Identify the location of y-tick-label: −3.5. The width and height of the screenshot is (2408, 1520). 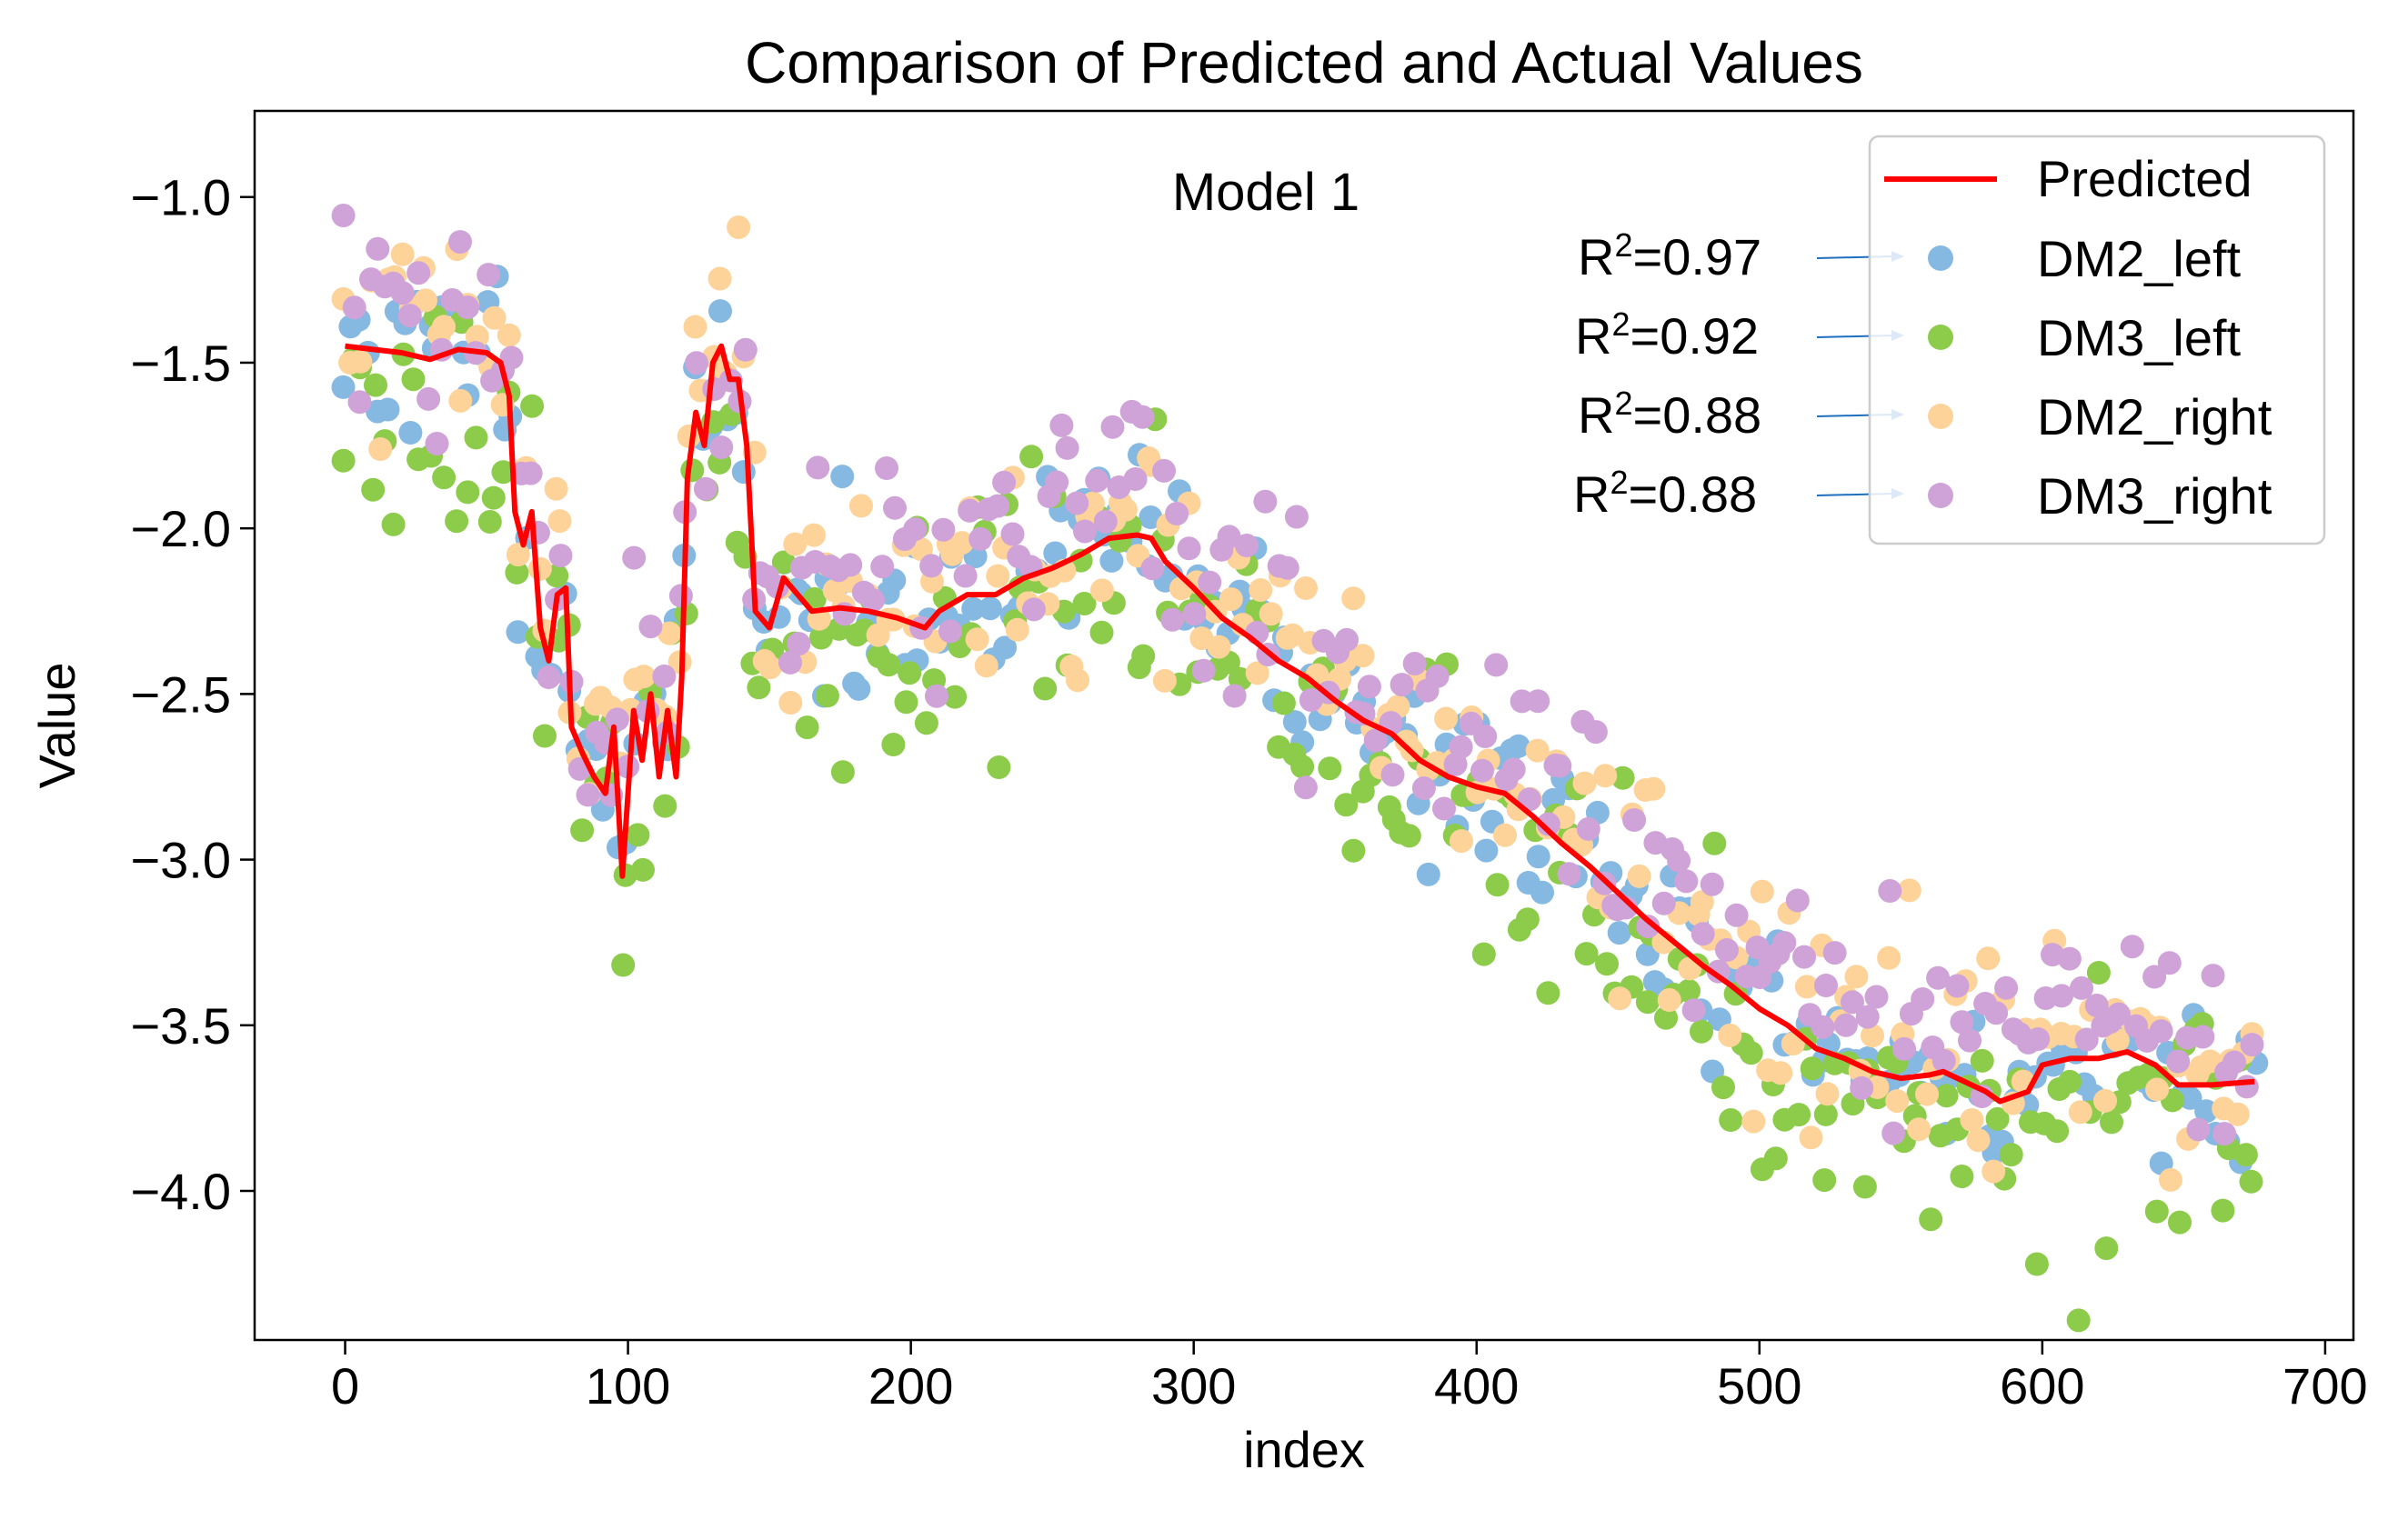
(180, 1026).